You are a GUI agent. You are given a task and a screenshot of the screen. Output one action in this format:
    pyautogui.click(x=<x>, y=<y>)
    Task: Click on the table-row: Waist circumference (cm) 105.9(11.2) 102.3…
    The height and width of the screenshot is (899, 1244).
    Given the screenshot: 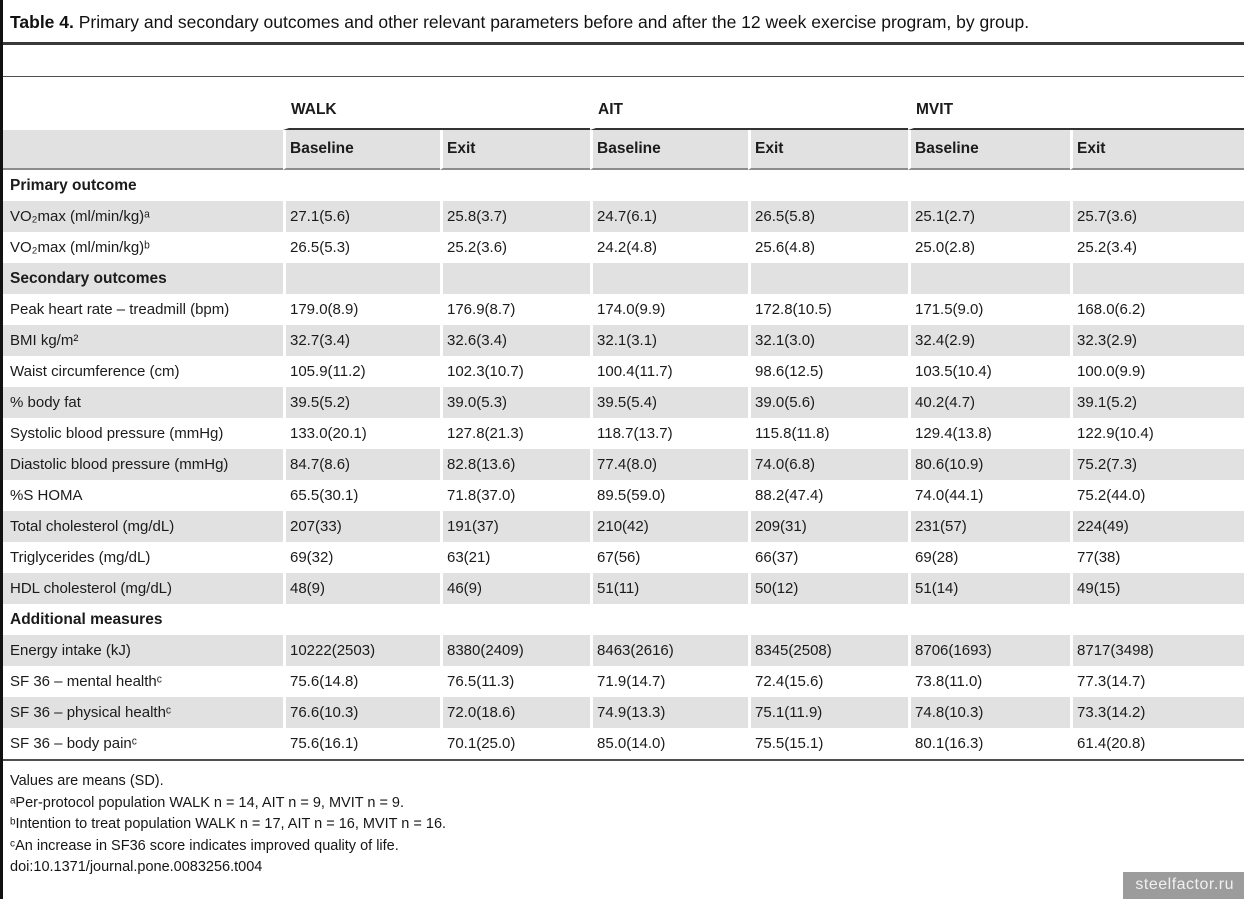 What is the action you would take?
    pyautogui.click(x=622, y=371)
    